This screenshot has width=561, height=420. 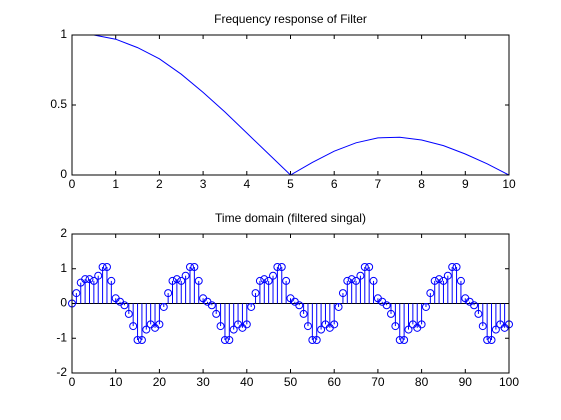 What do you see at coordinates (291, 382) in the screenshot?
I see `x-tick-label: 50` at bounding box center [291, 382].